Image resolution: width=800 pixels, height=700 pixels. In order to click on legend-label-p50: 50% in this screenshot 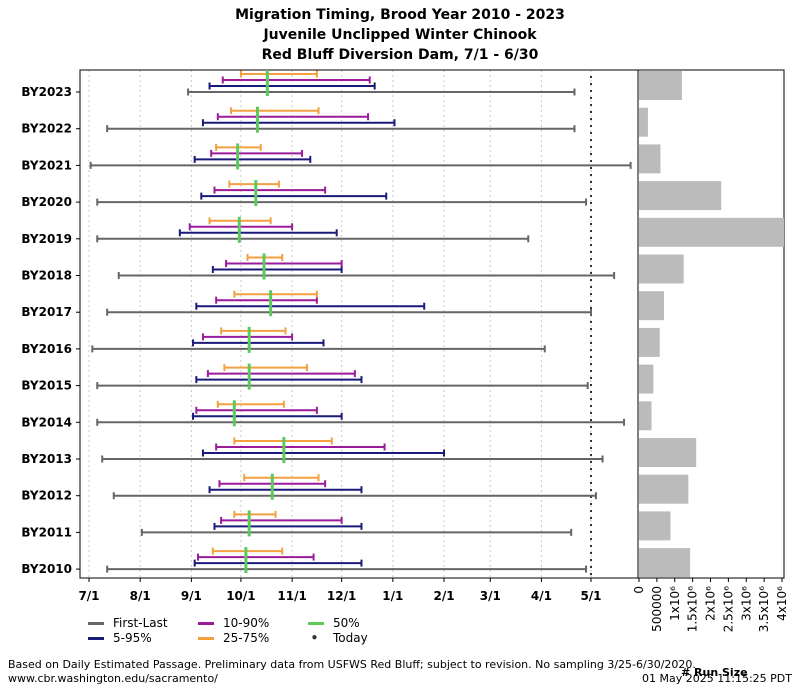, I will do `click(346, 623)`.